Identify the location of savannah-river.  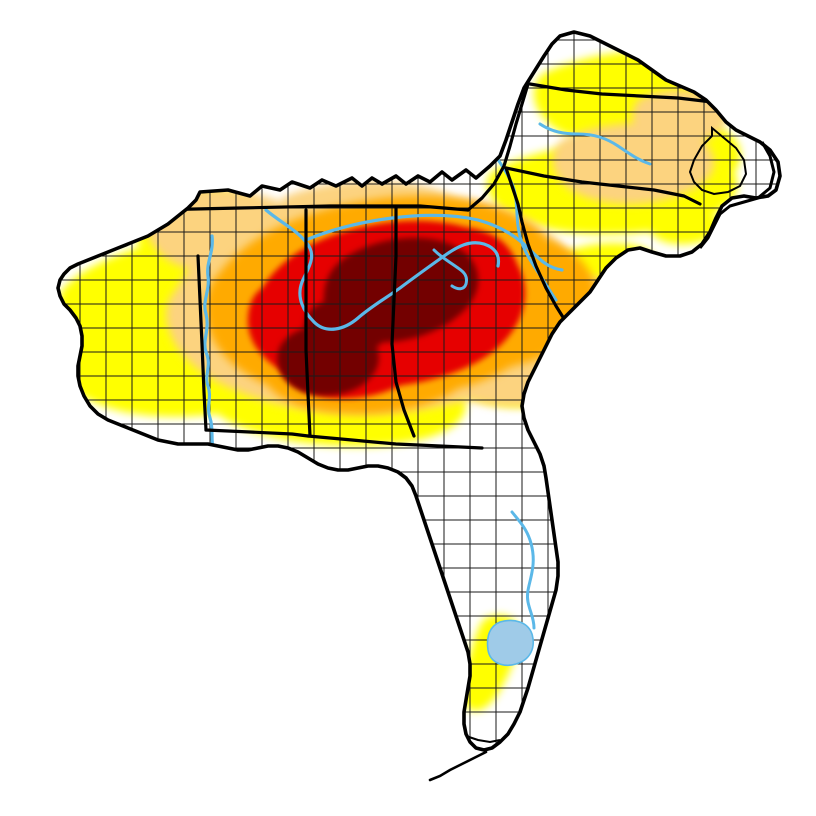
(450, 269).